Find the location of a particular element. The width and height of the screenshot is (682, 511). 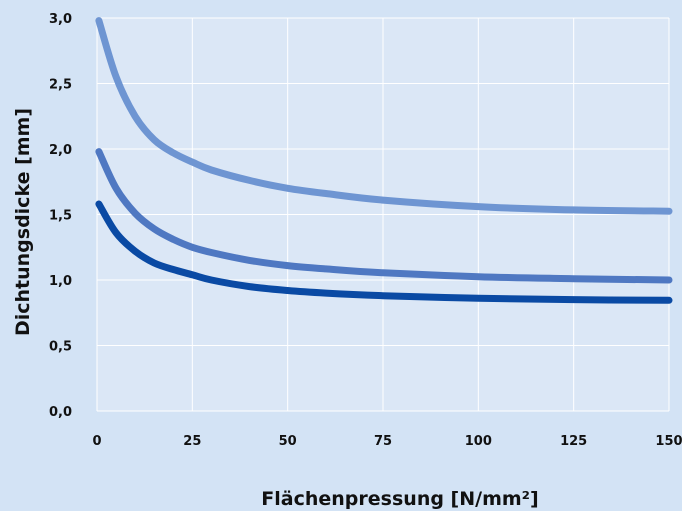

x-axis-ticks: 0 25 50 75 100 125 150 is located at coordinates (387, 441).